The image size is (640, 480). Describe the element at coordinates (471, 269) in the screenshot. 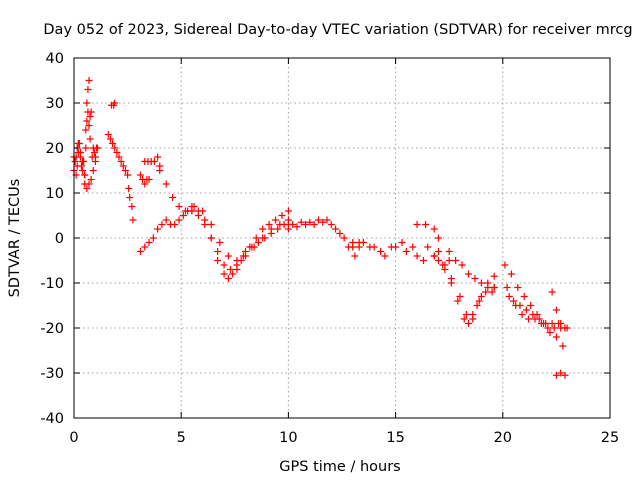

I see `series-rise-17.5-19.5` at that location.